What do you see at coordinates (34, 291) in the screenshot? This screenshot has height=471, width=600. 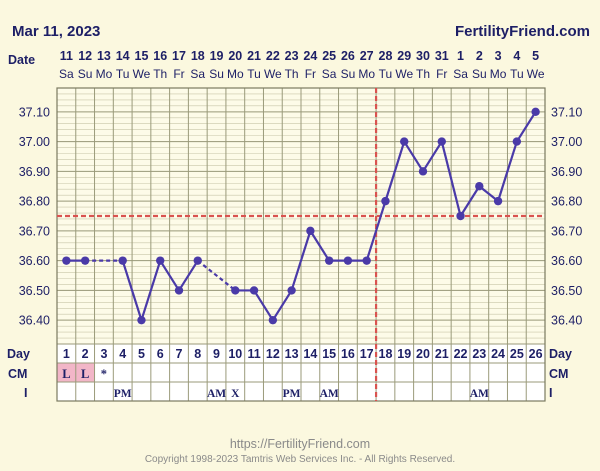 I see `y-tick-label-left: 36.50` at bounding box center [34, 291].